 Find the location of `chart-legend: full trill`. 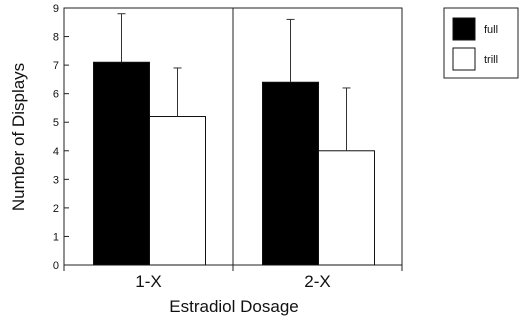

chart-legend: full trill is located at coordinates (481, 43).